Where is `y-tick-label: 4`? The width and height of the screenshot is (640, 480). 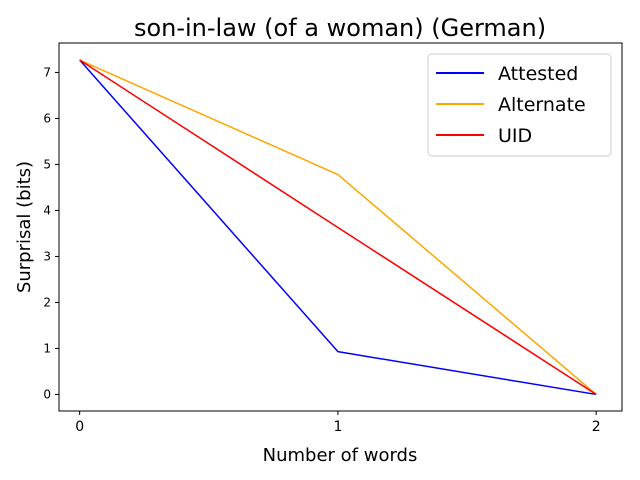 y-tick-label: 4 is located at coordinates (47, 210).